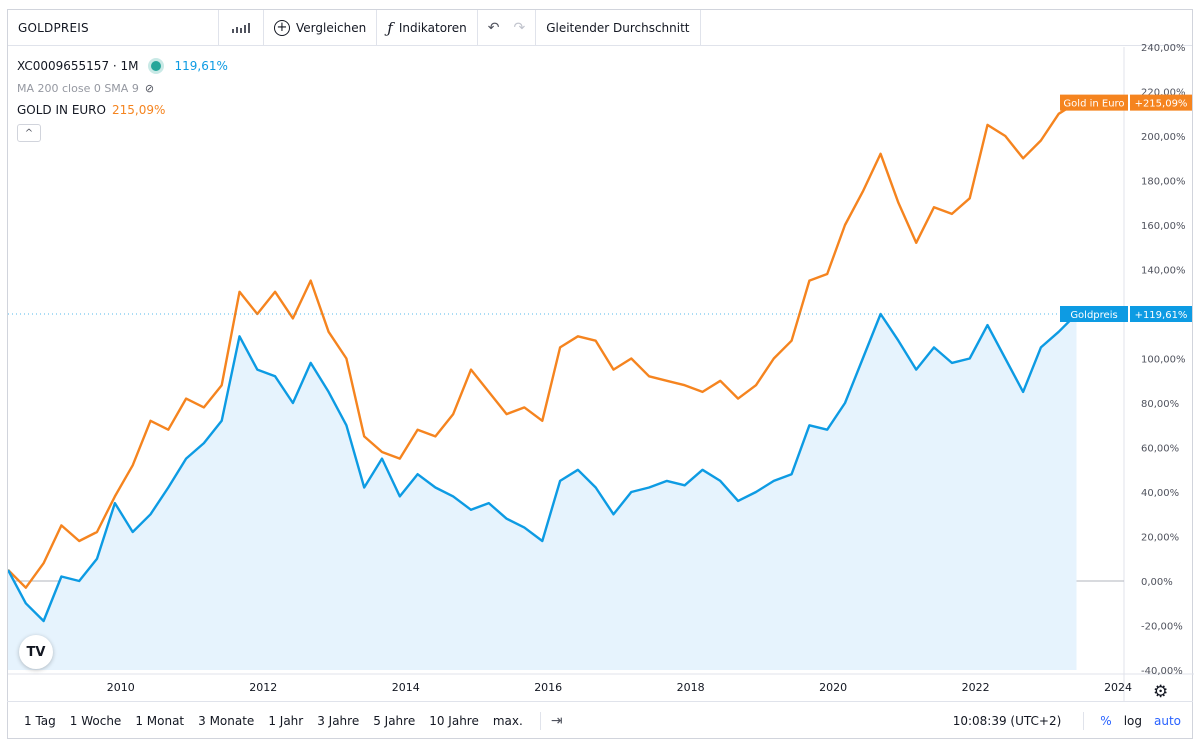  I want to click on market-status-icon, so click(155, 66).